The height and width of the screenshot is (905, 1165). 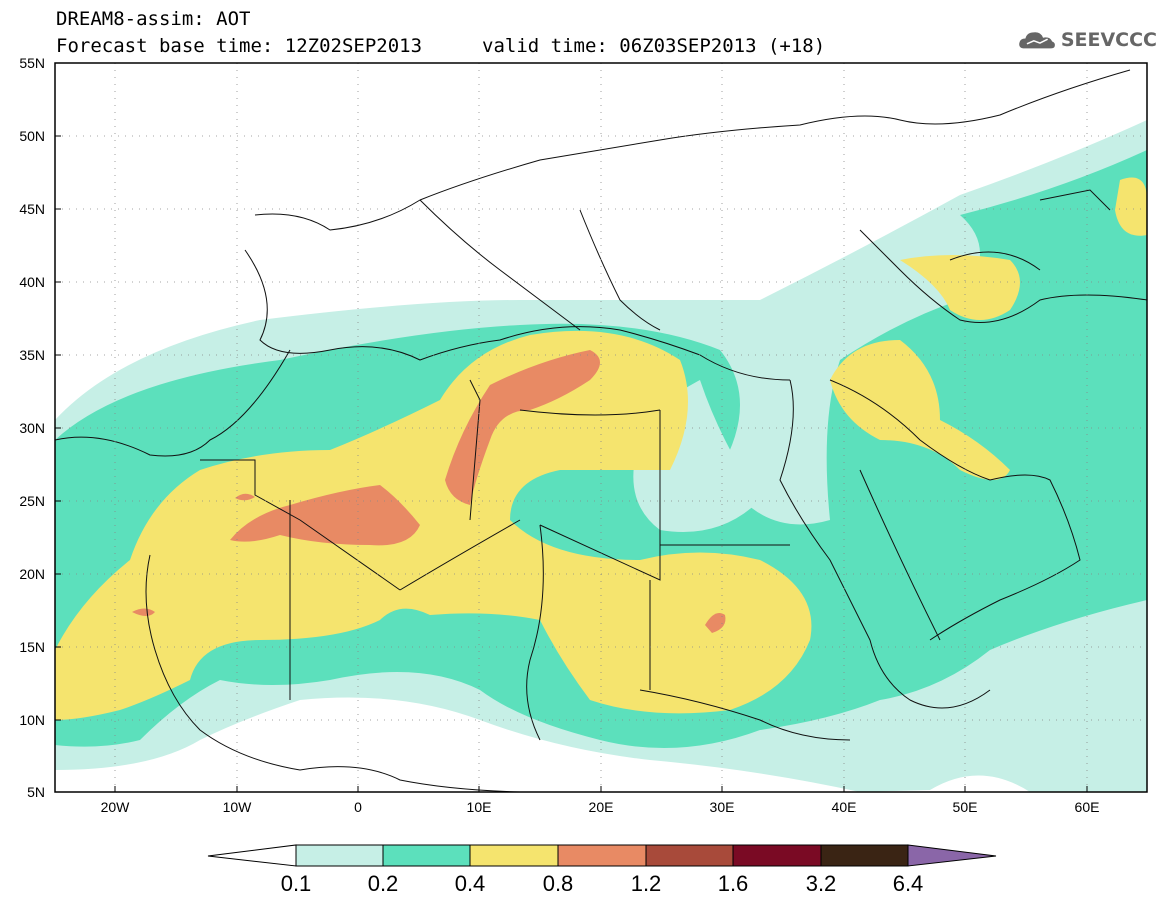 I want to click on valid-time: valid time: 06Z03SEP2013 (+18), so click(x=654, y=46).